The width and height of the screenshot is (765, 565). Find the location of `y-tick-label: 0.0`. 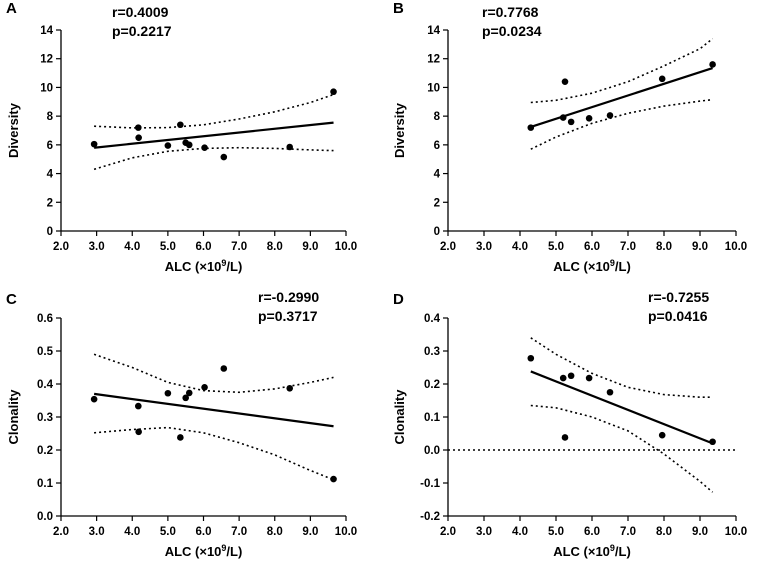

y-tick-label: 0.0 is located at coordinates (432, 451).